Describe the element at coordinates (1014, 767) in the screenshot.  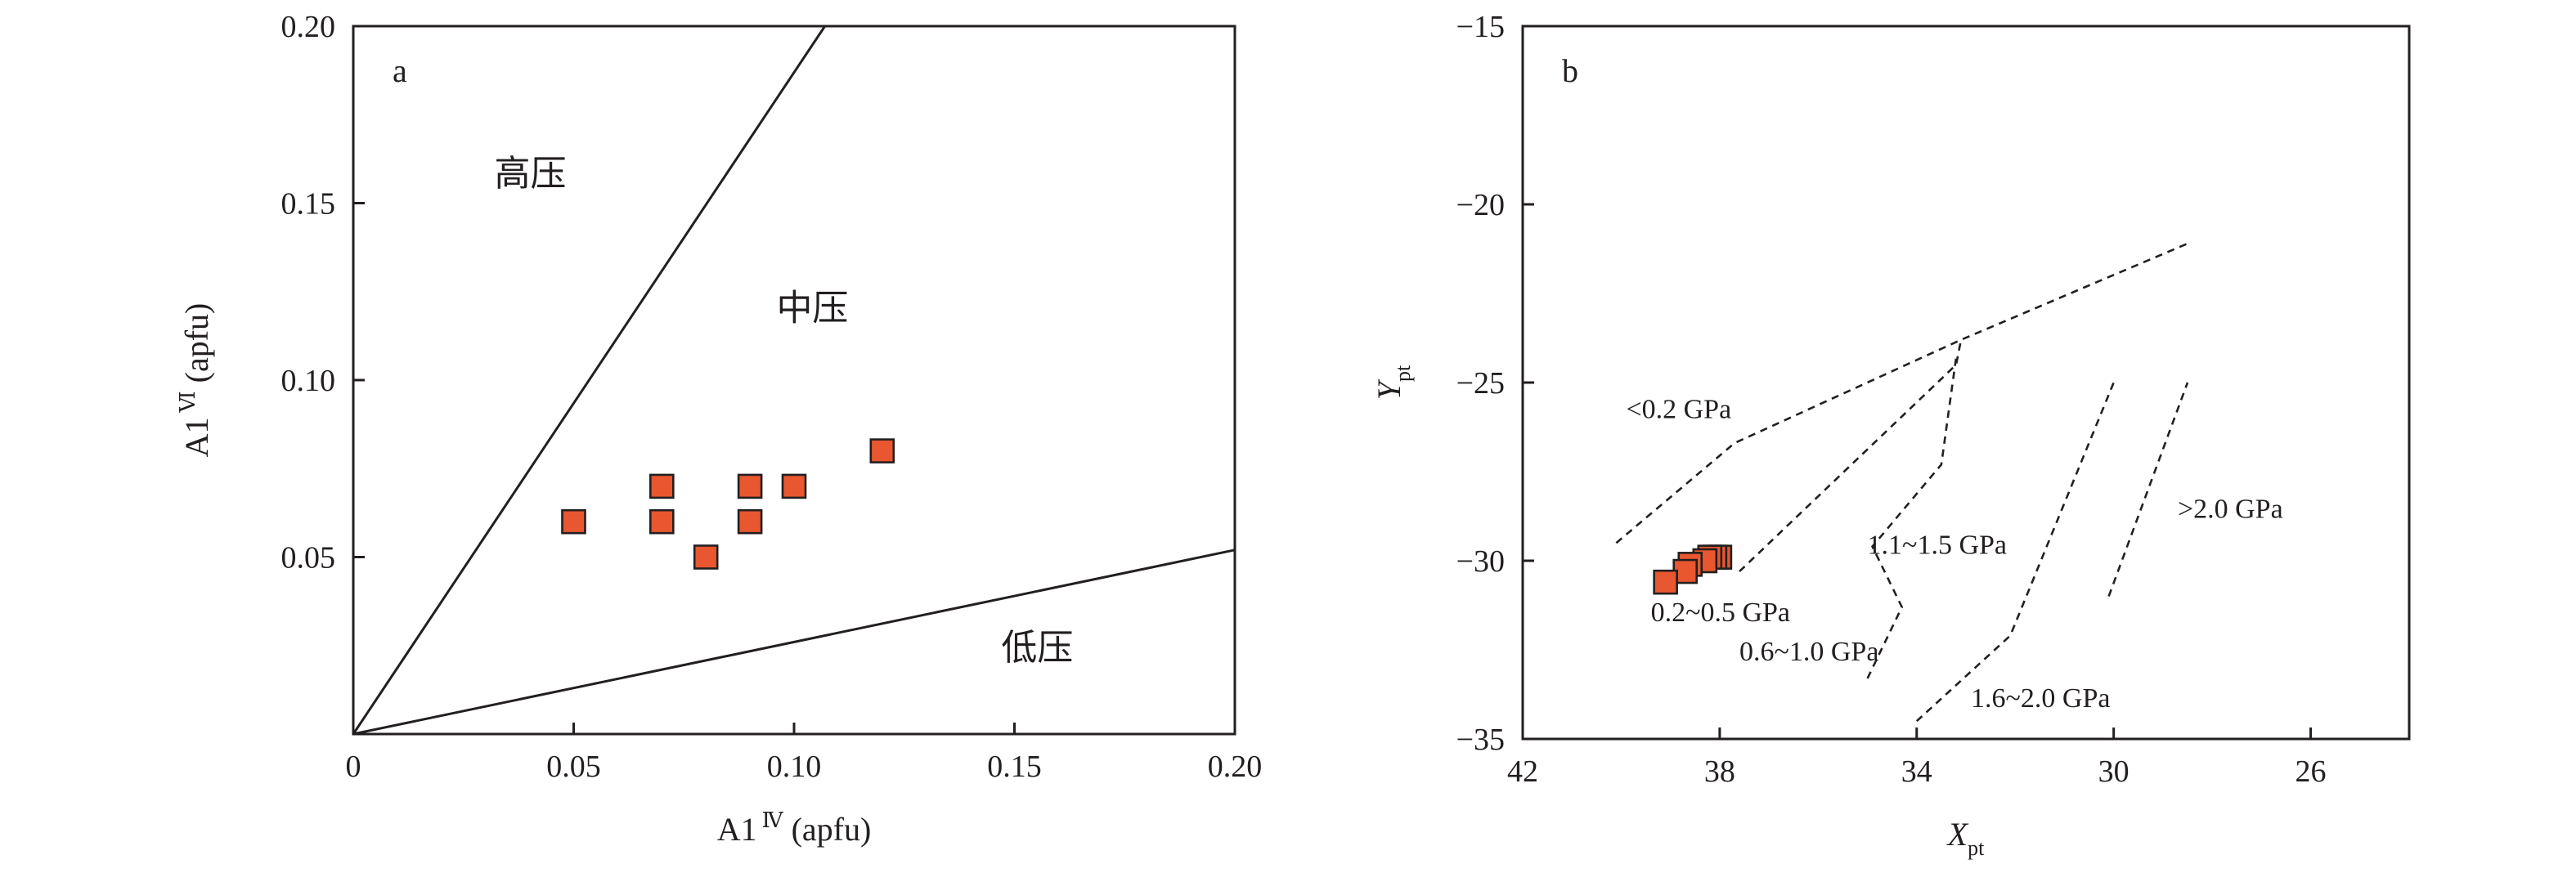
I see `x-tick-label: 0.15` at that location.